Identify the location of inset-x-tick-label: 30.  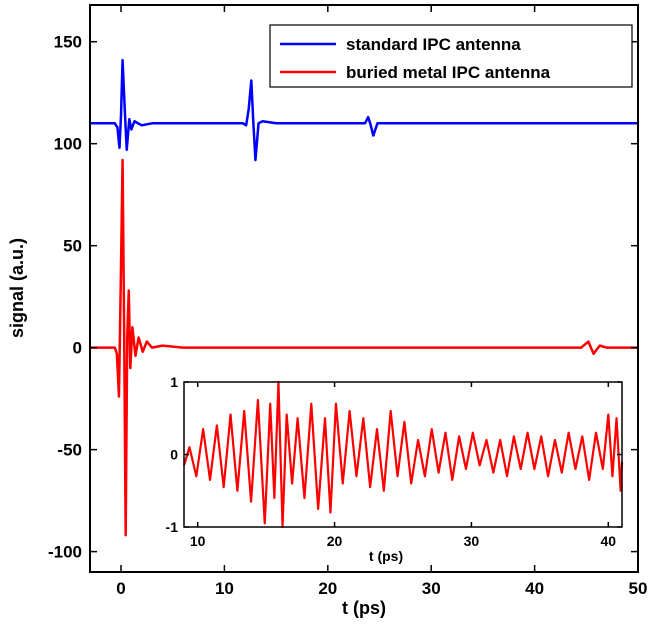
(472, 541).